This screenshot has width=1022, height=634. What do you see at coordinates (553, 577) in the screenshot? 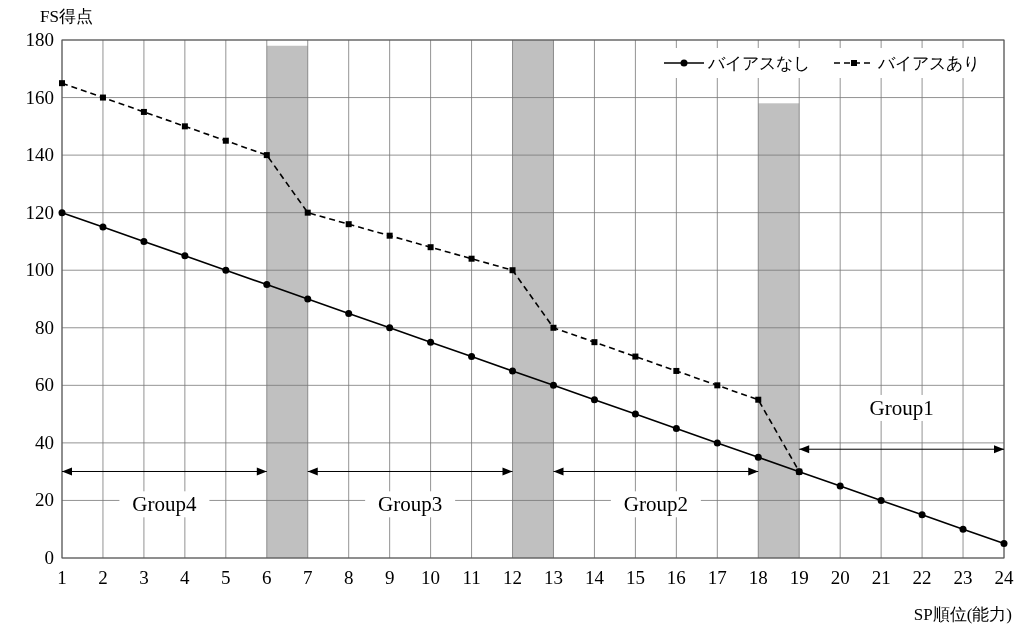
I see `x-tick-label: 13` at bounding box center [553, 577].